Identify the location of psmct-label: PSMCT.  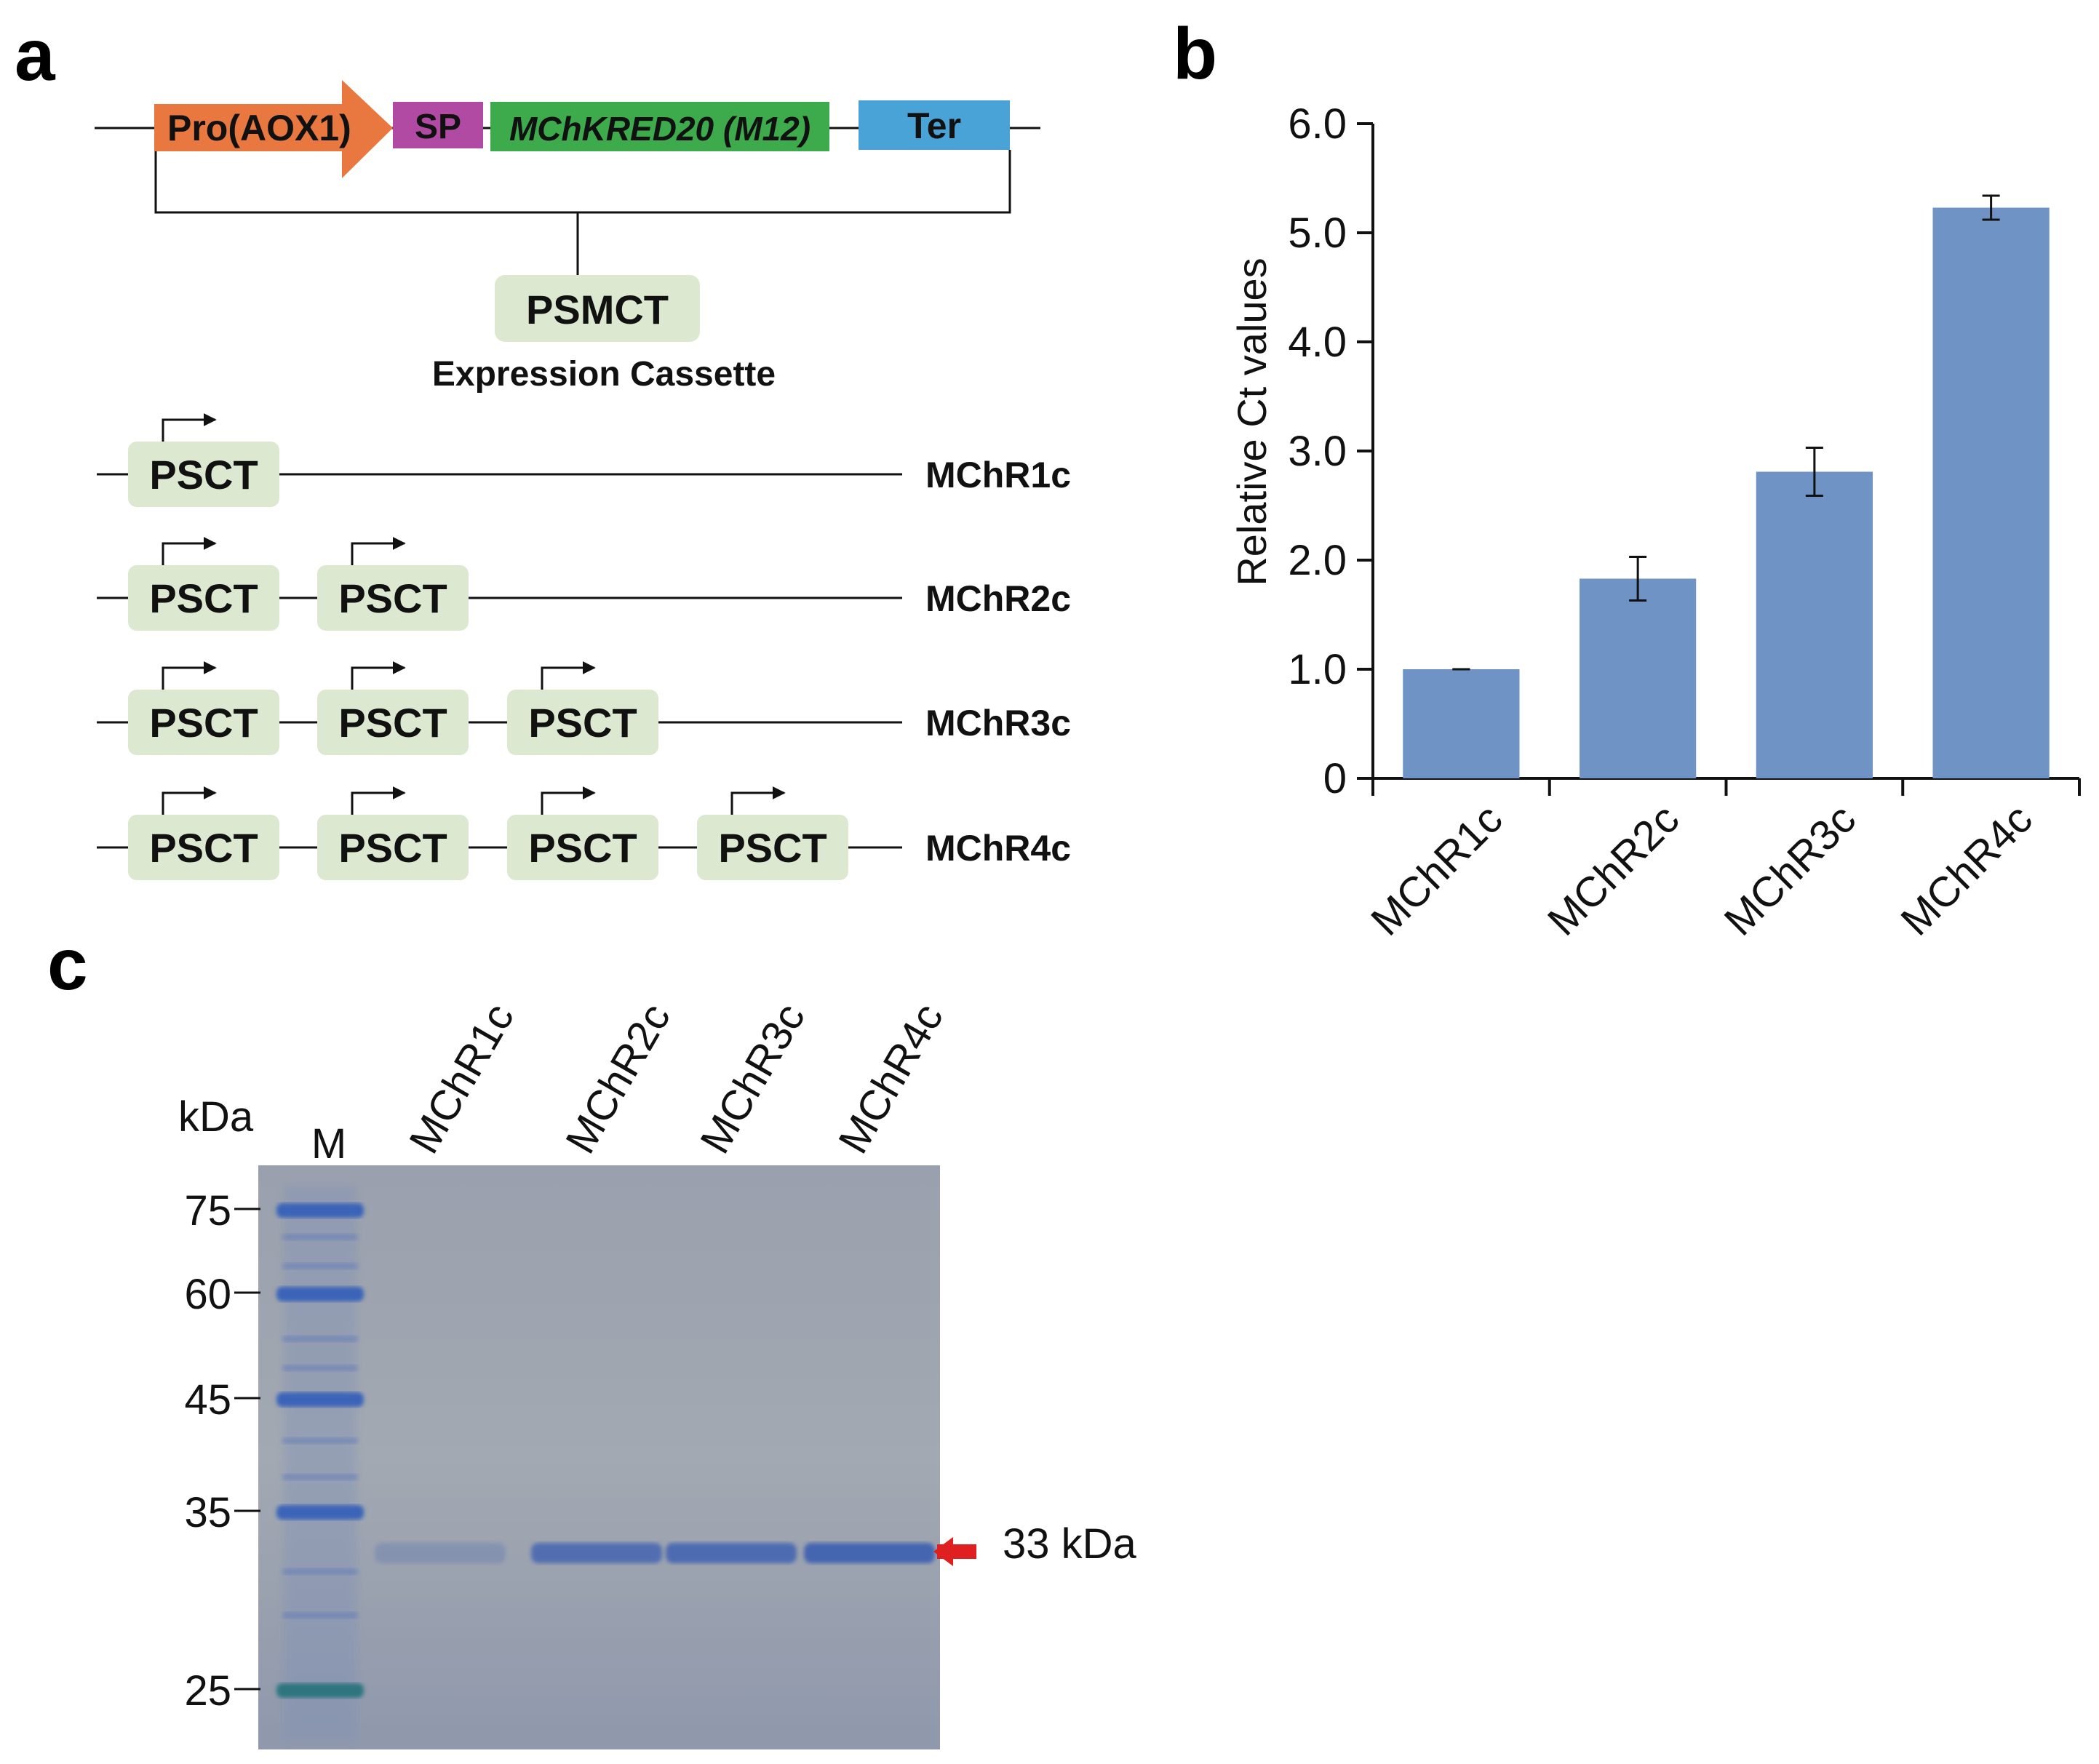
(597, 309).